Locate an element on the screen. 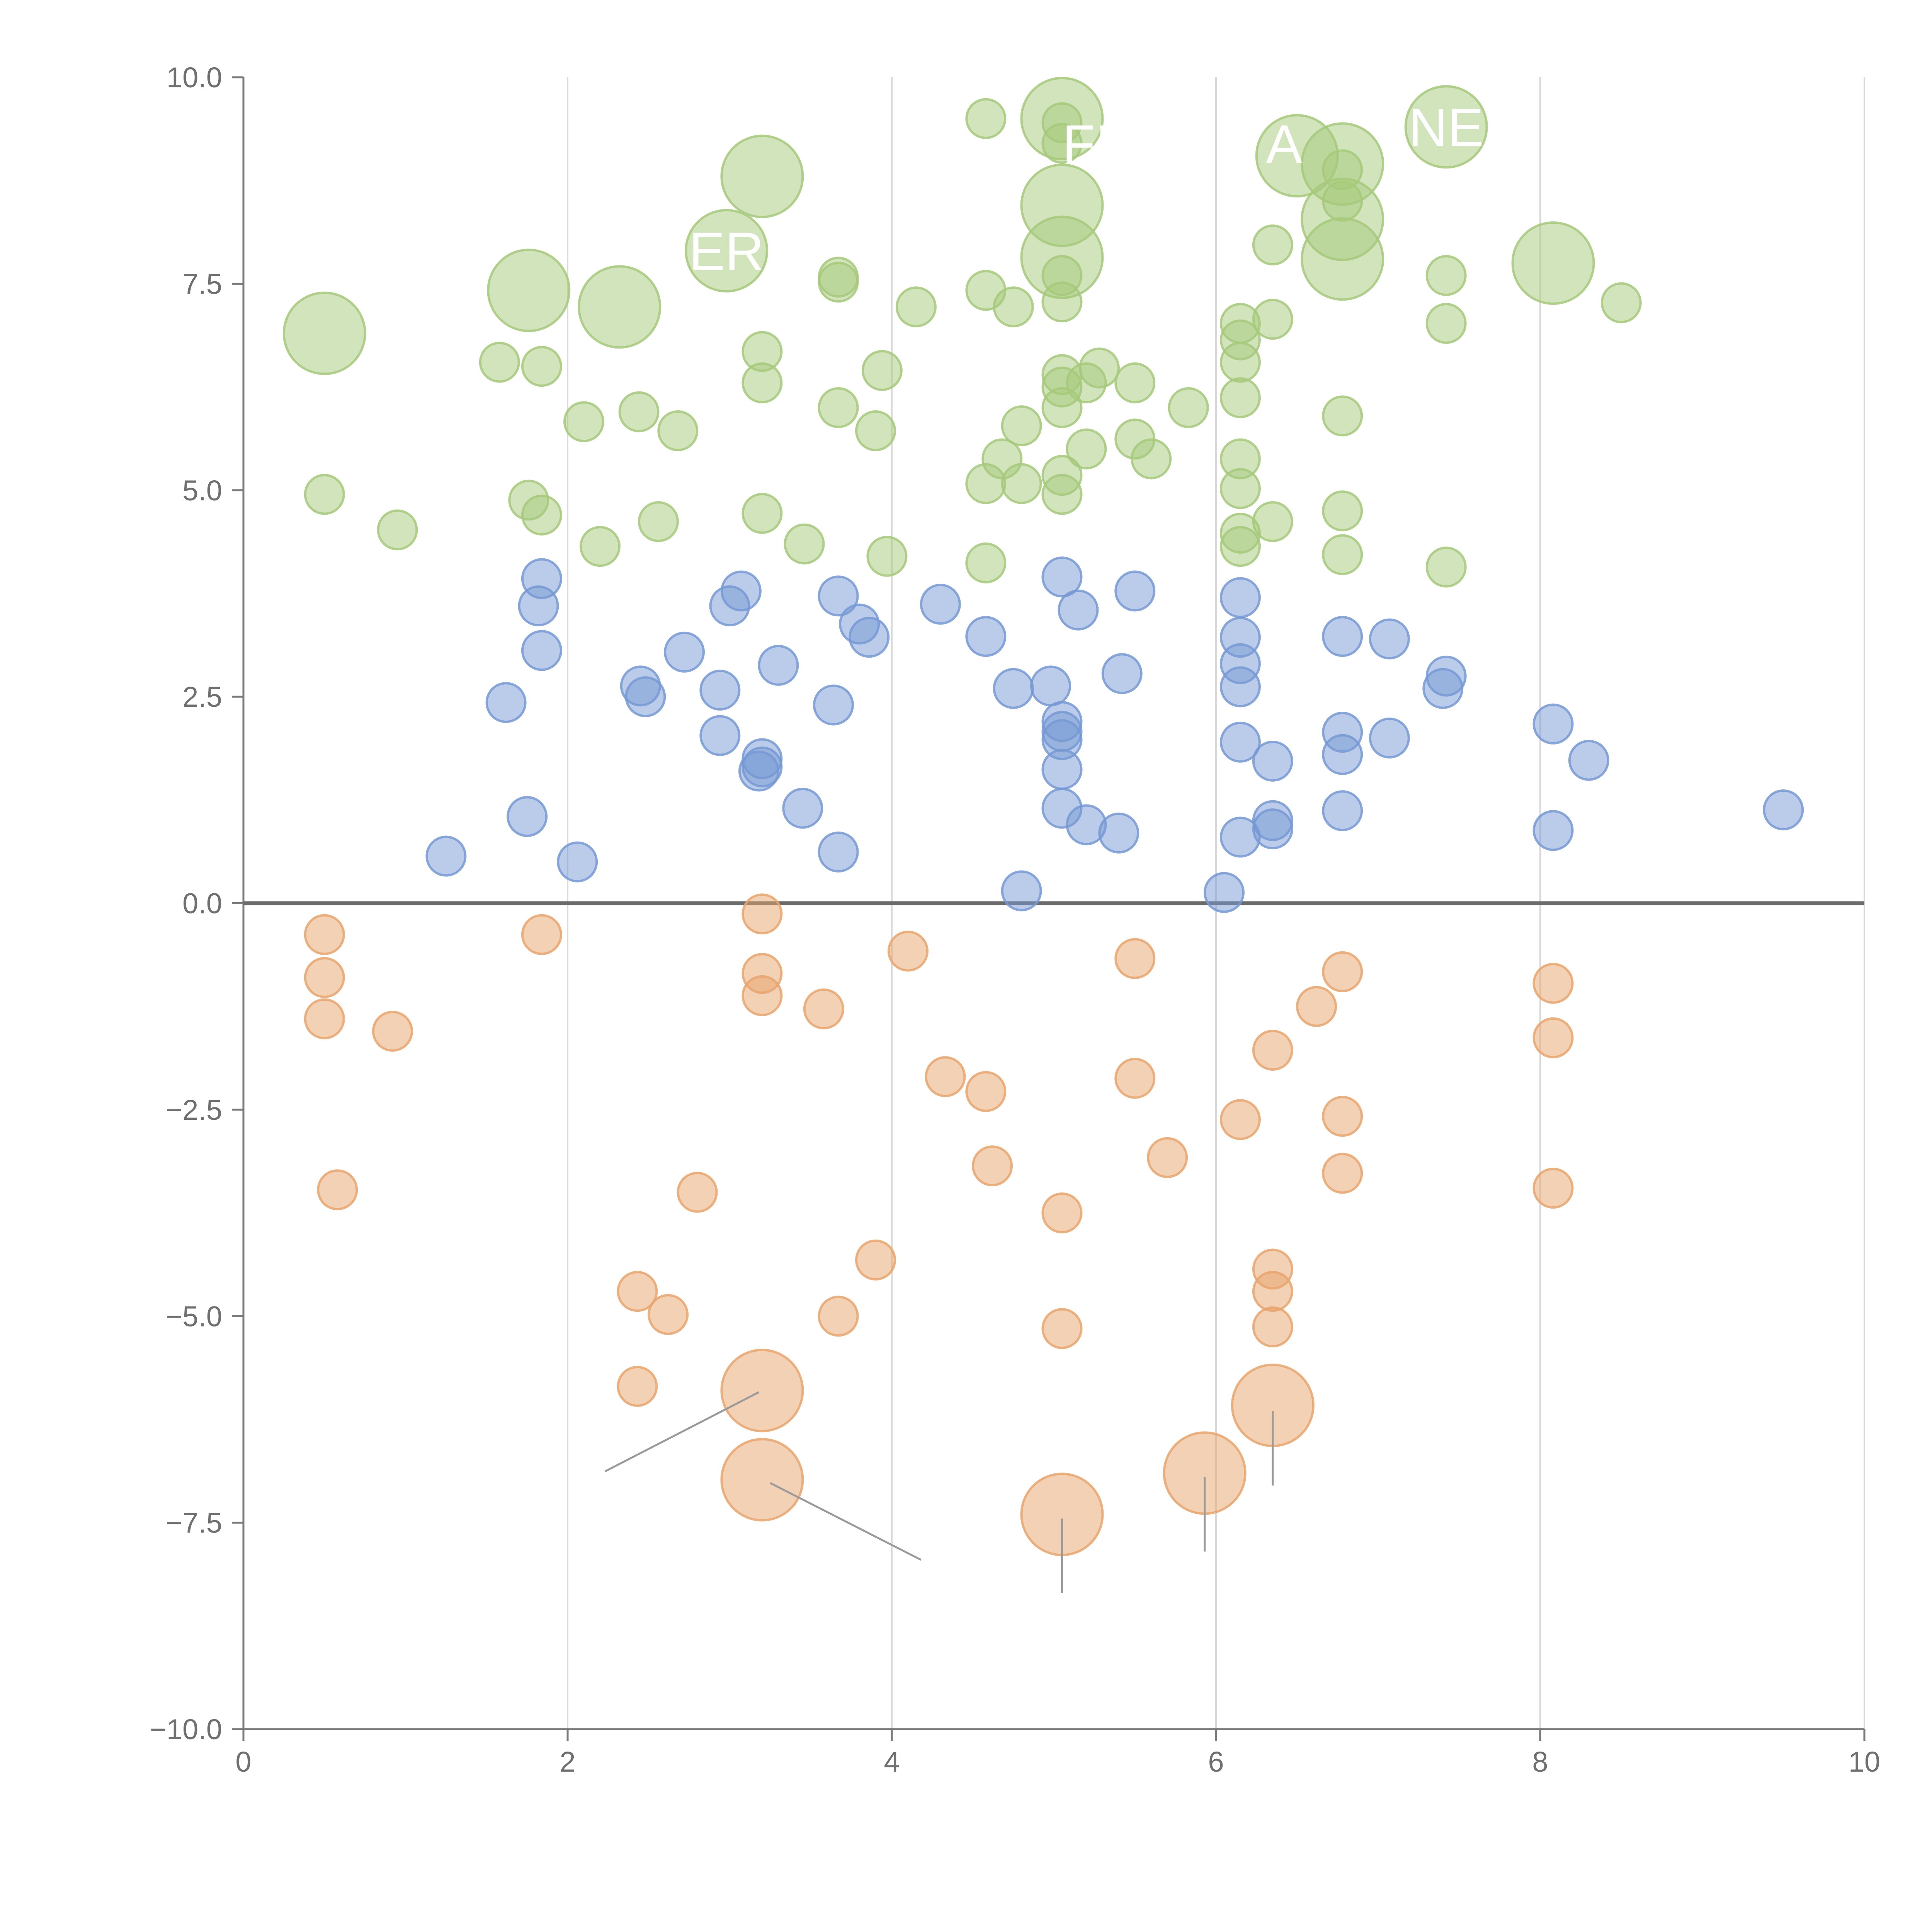  y-tick-label: 7.5 is located at coordinates (202, 284).